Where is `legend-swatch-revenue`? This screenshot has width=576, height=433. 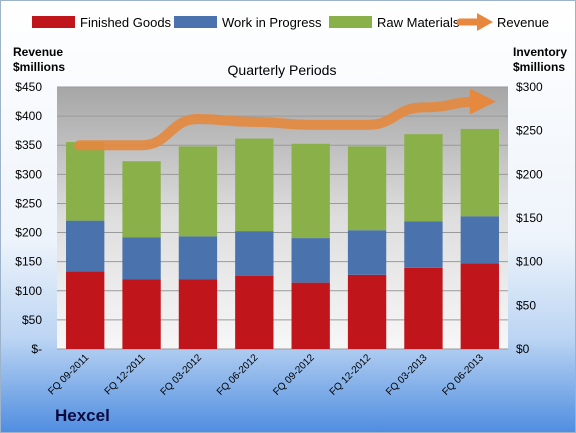 legend-swatch-revenue is located at coordinates (474, 22).